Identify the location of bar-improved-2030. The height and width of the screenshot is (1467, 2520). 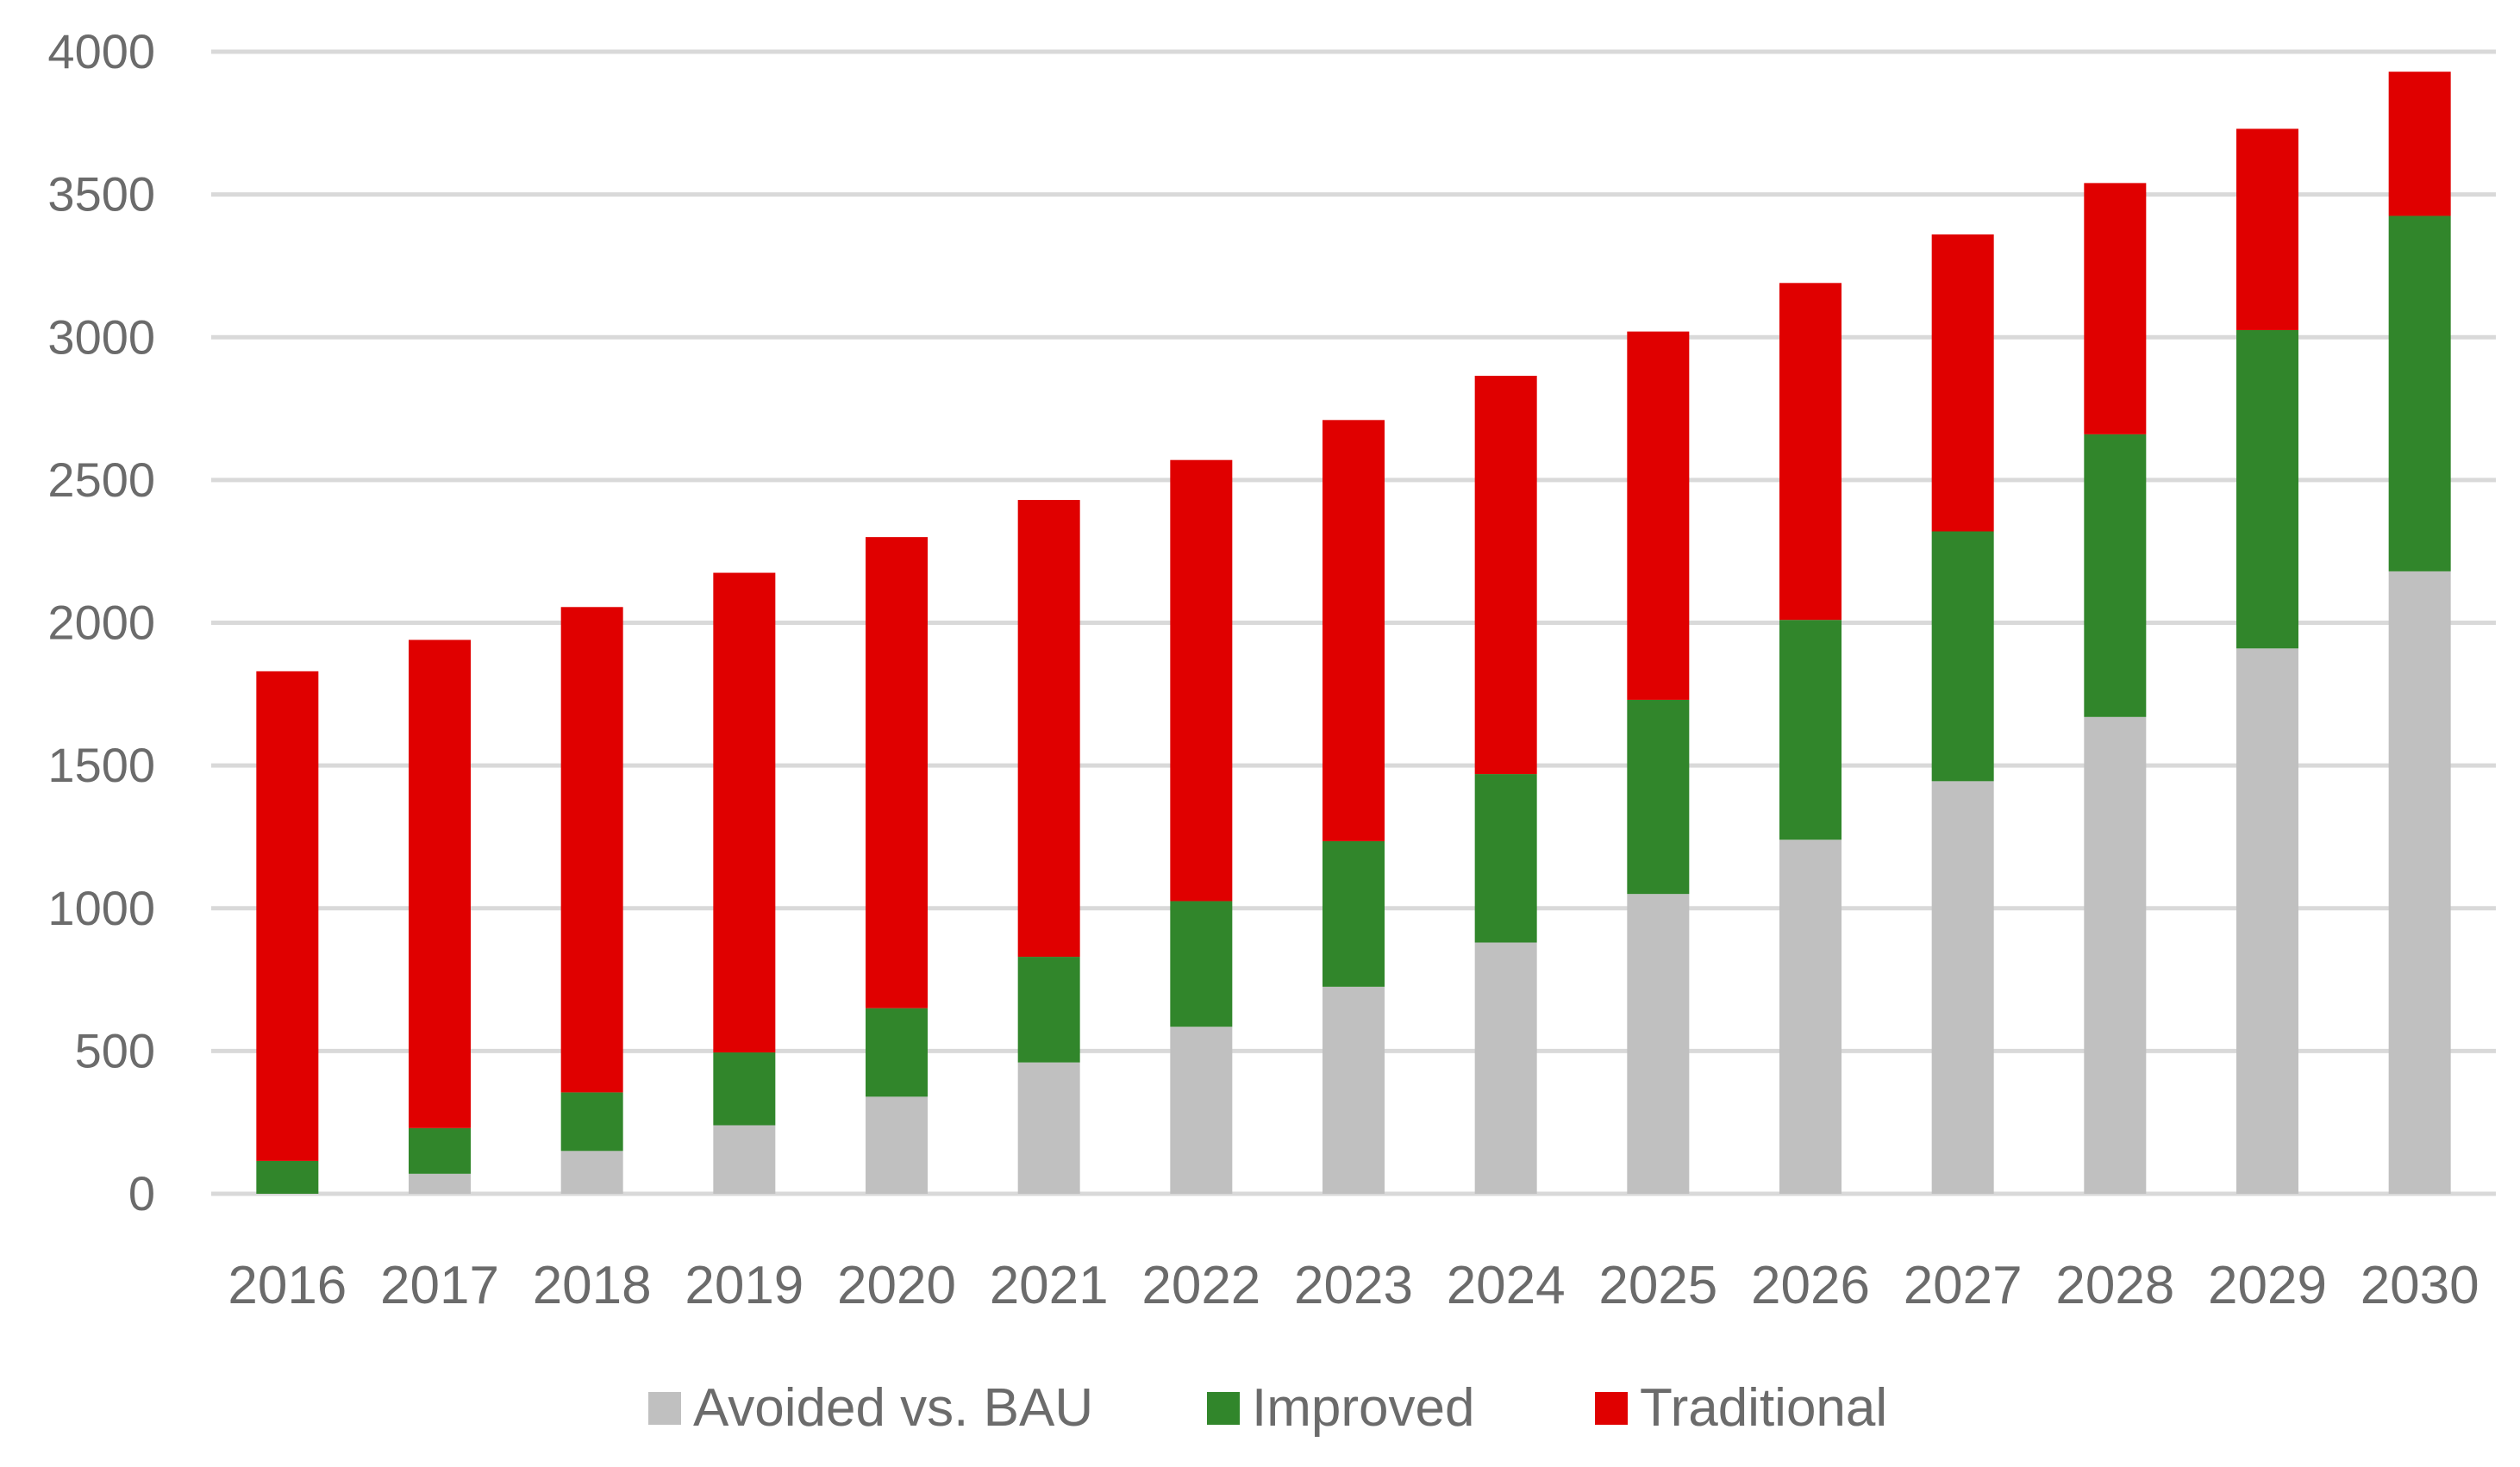
(2420, 393).